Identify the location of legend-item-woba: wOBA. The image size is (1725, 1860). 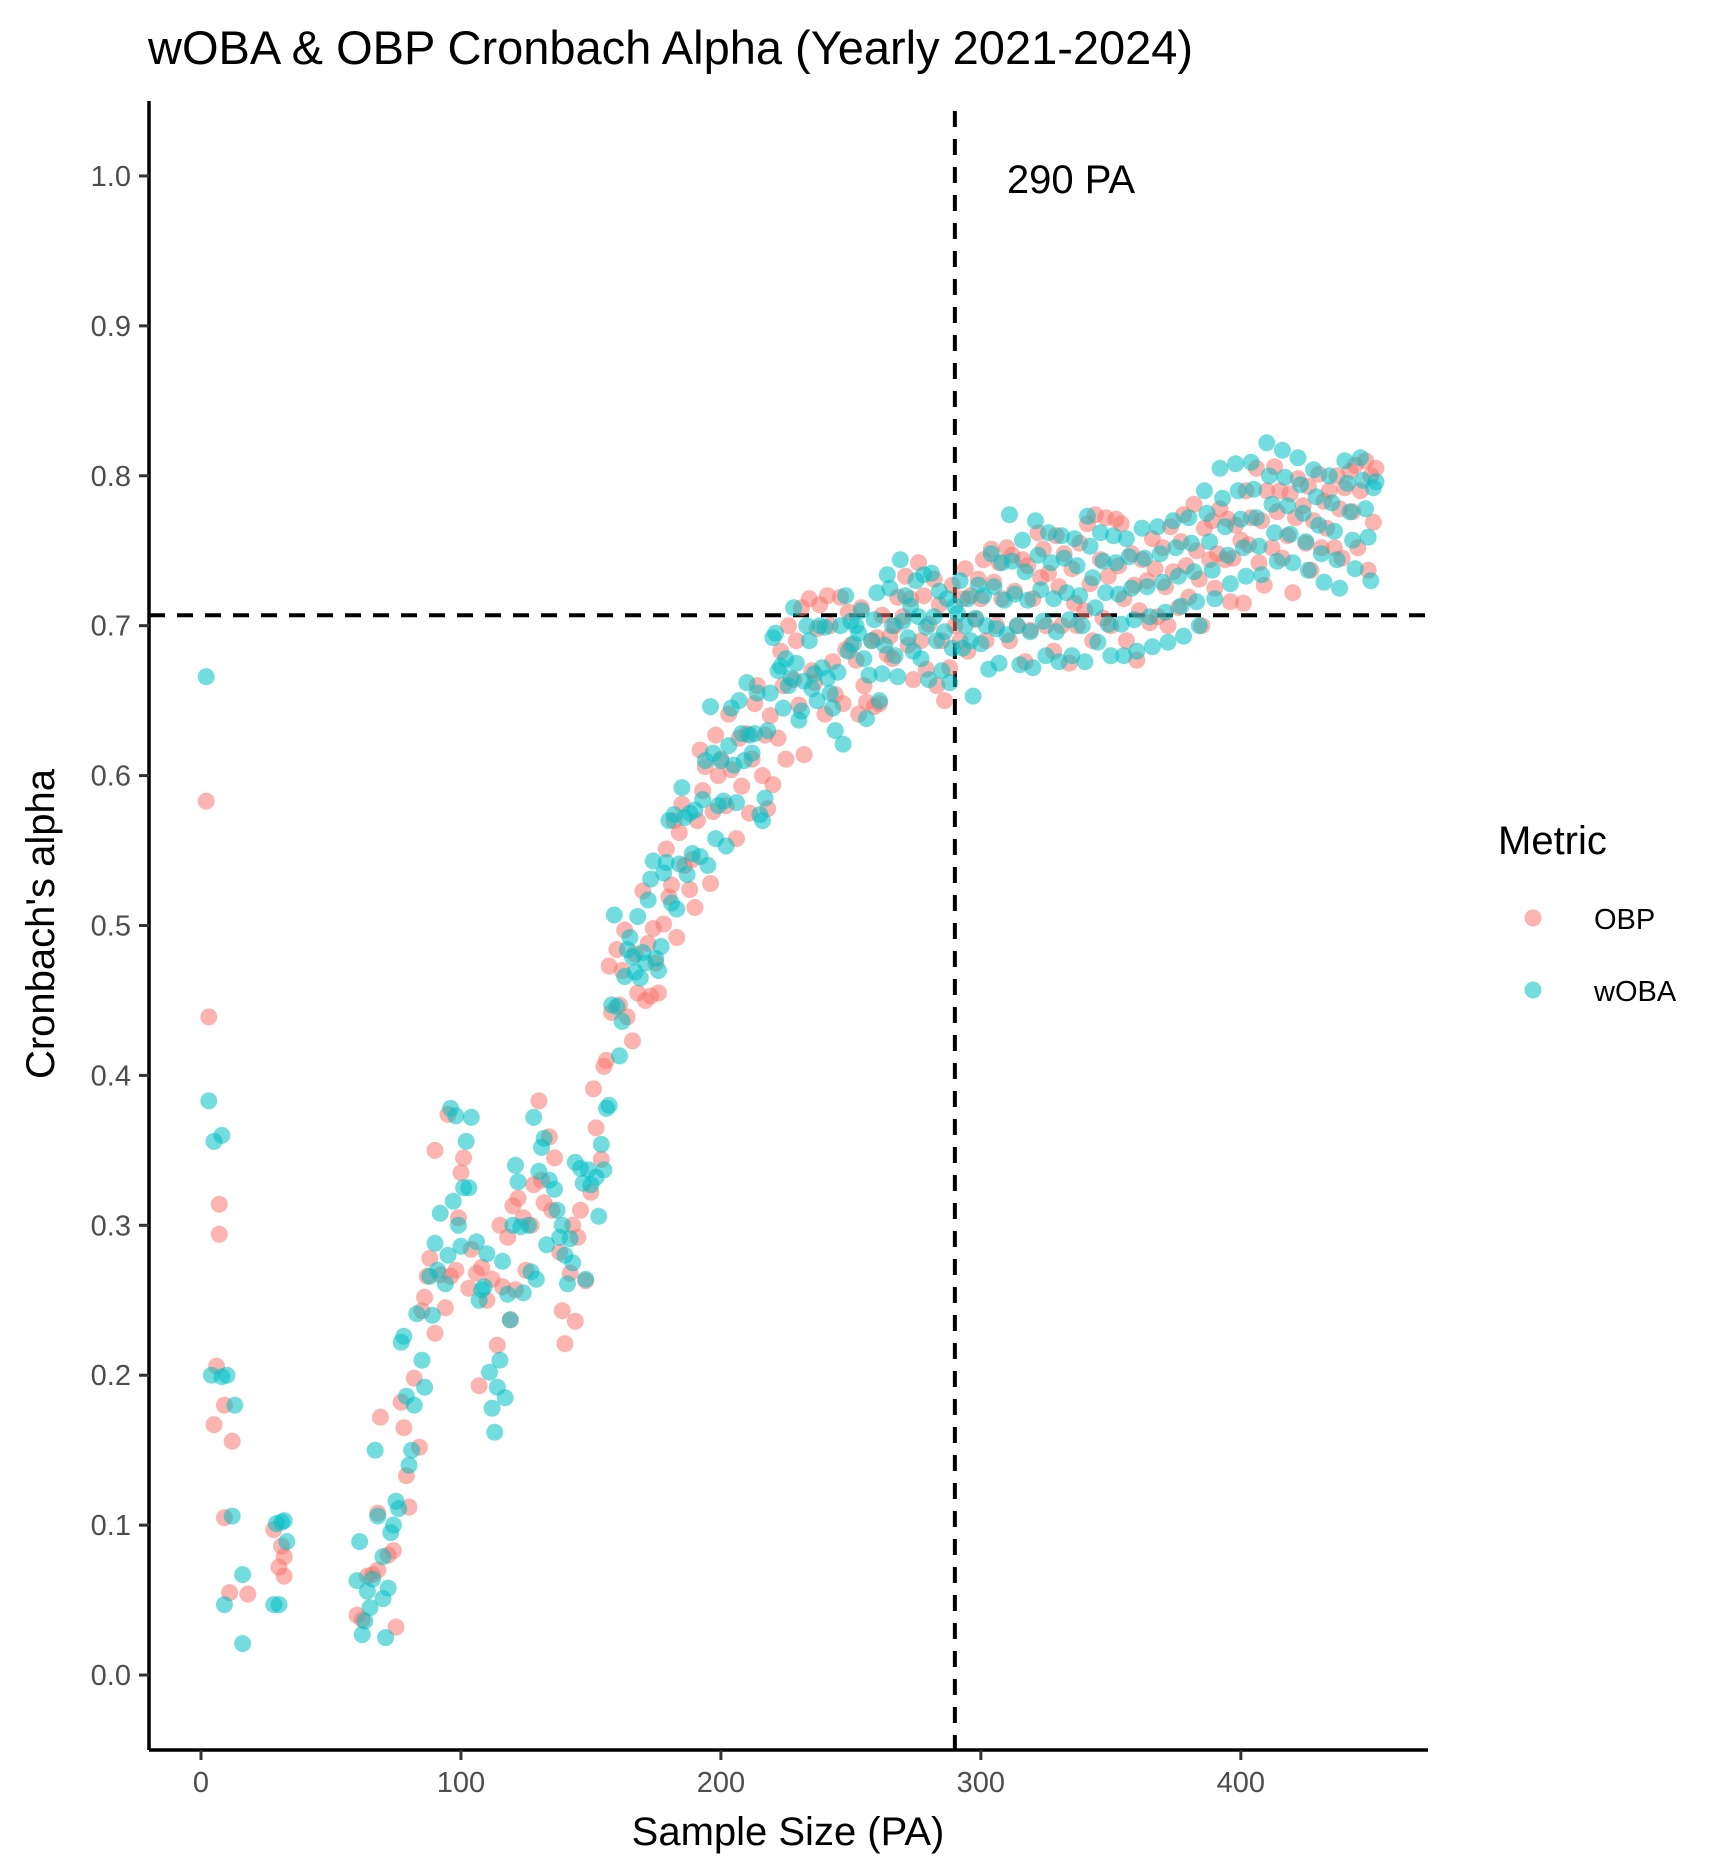
(1600, 992).